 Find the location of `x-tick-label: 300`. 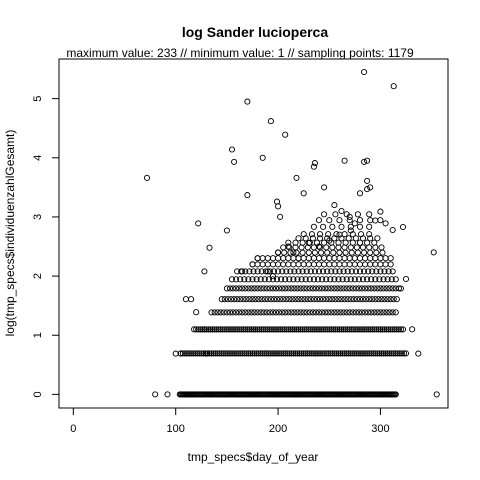

x-tick-label: 300 is located at coordinates (380, 429).